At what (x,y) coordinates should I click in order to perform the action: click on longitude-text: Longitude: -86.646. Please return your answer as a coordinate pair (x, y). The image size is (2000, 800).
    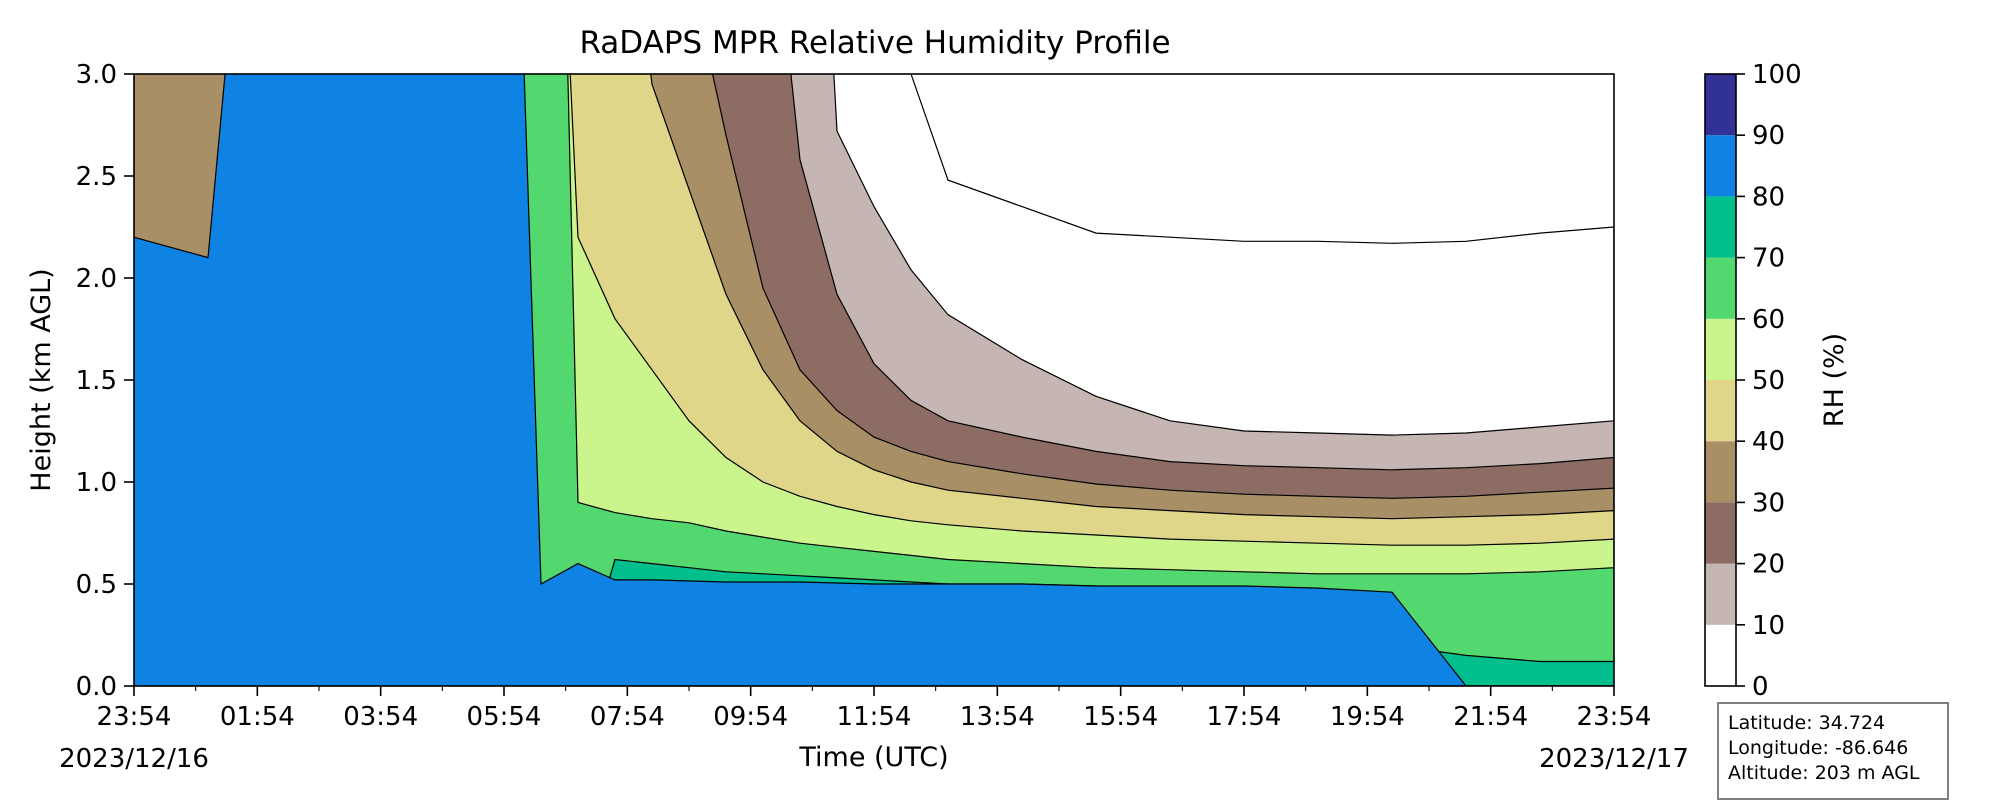
    Looking at the image, I should click on (1818, 748).